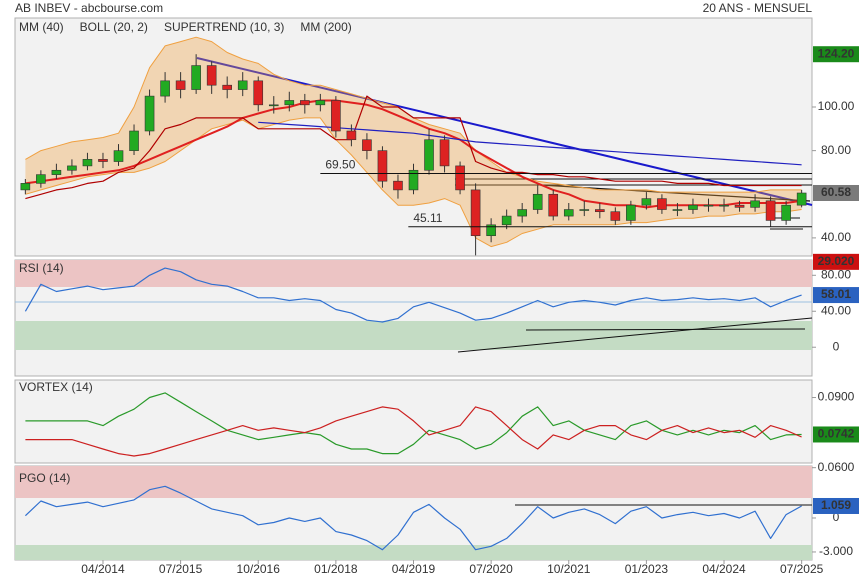  What do you see at coordinates (491, 569) in the screenshot?
I see `x-tick-label: 07/2020` at bounding box center [491, 569].